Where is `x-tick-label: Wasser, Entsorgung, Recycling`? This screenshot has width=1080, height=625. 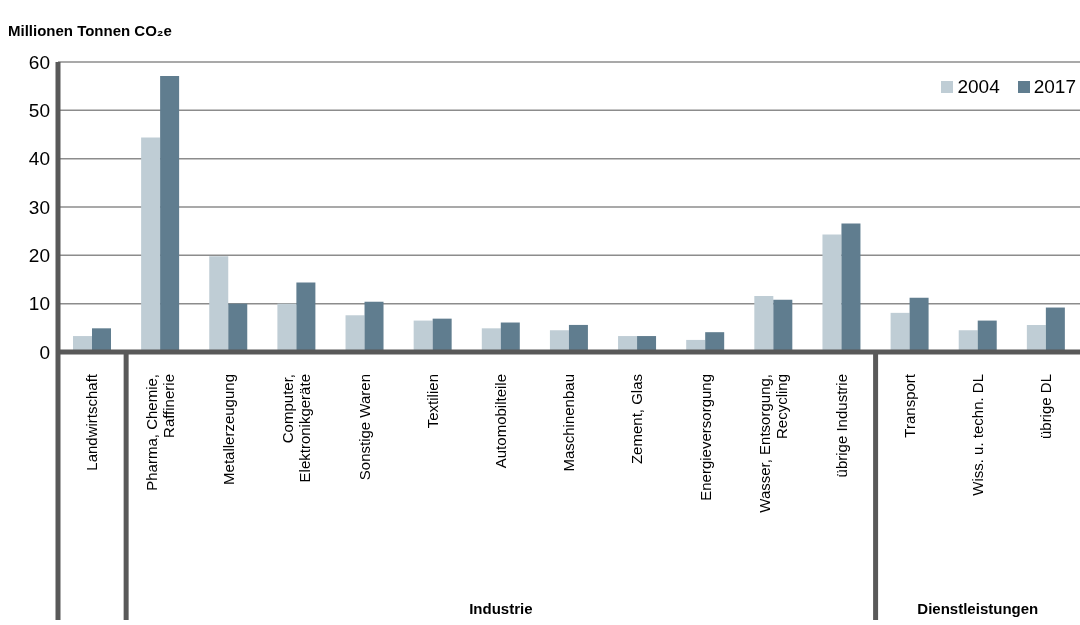 x-tick-label: Wasser, Entsorgung, Recycling is located at coordinates (773, 443).